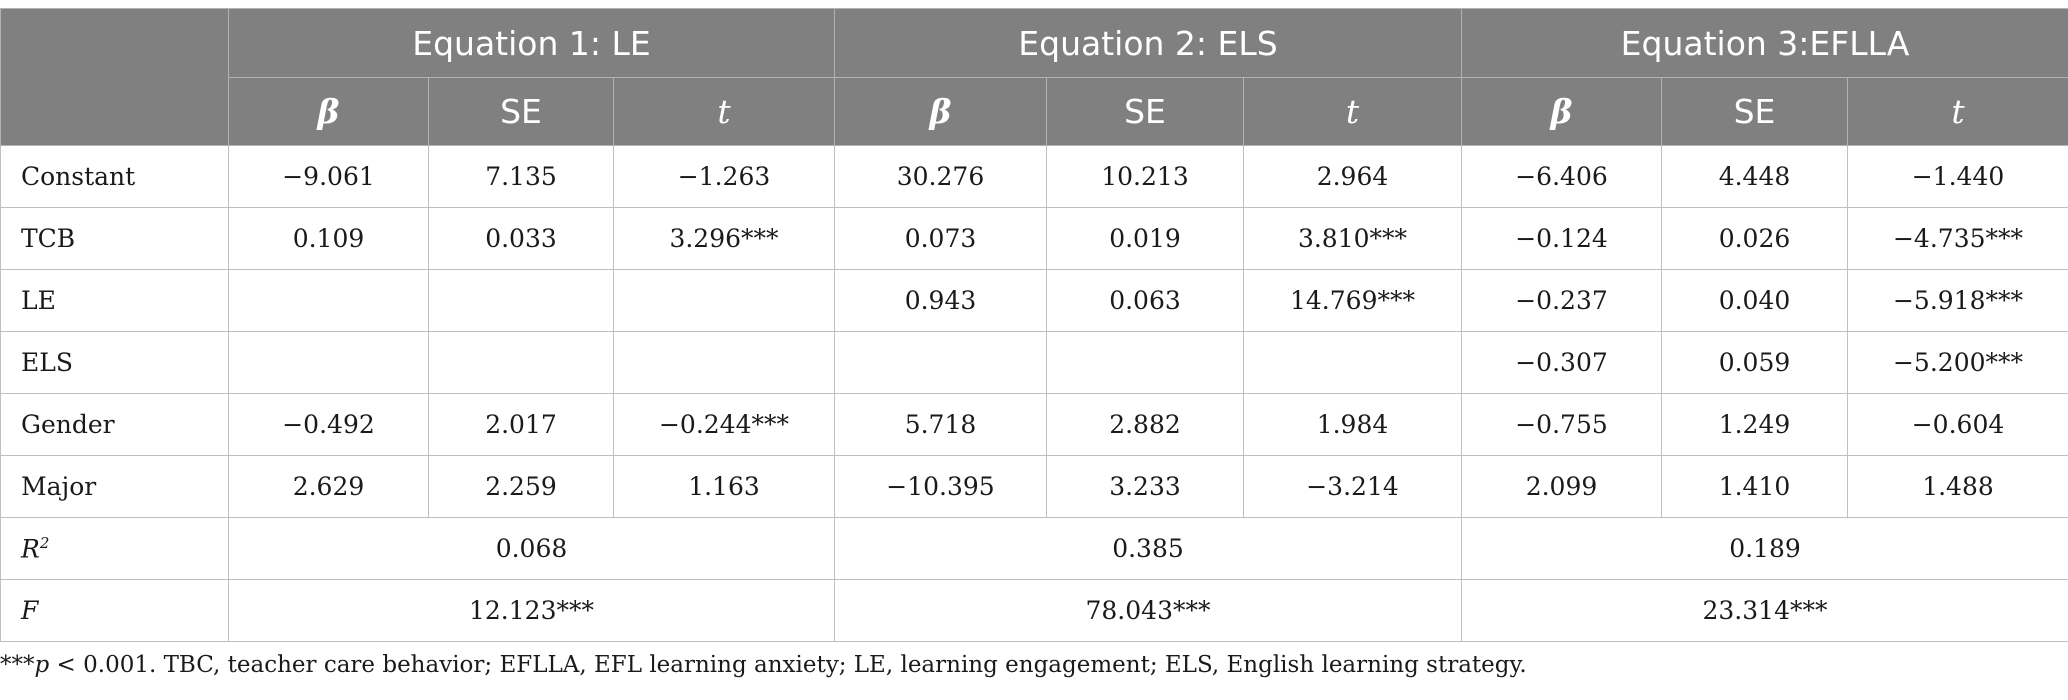 The height and width of the screenshot is (700, 2068). I want to click on table-cell: −6.406, so click(1561, 176).